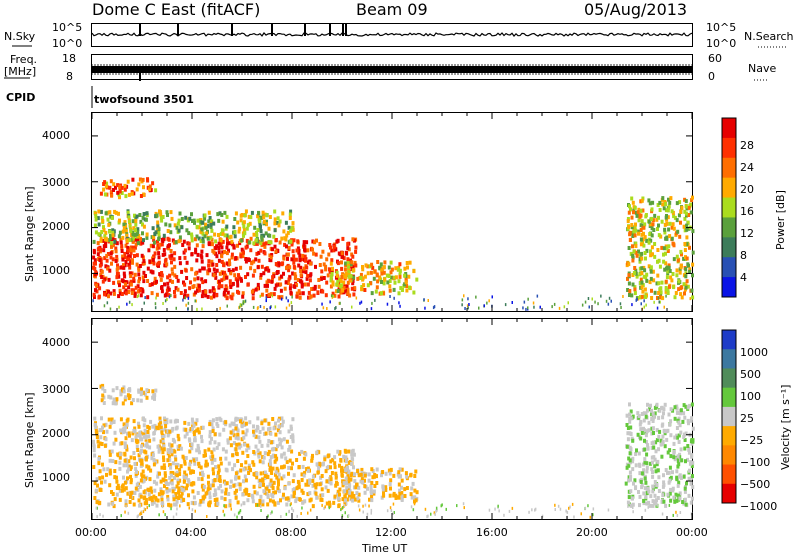  Describe the element at coordinates (721, 43) in the screenshot. I see `nsearch-tick-bottom: 10^0` at that location.